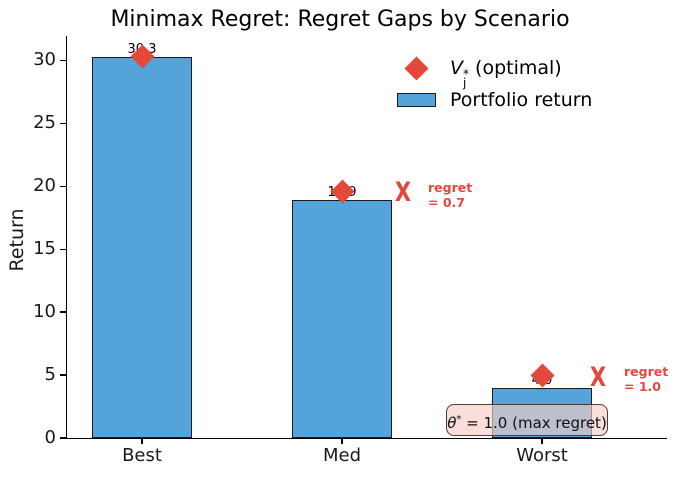 The width and height of the screenshot is (678, 477). I want to click on theta-symbol: θ, so click(452, 423).